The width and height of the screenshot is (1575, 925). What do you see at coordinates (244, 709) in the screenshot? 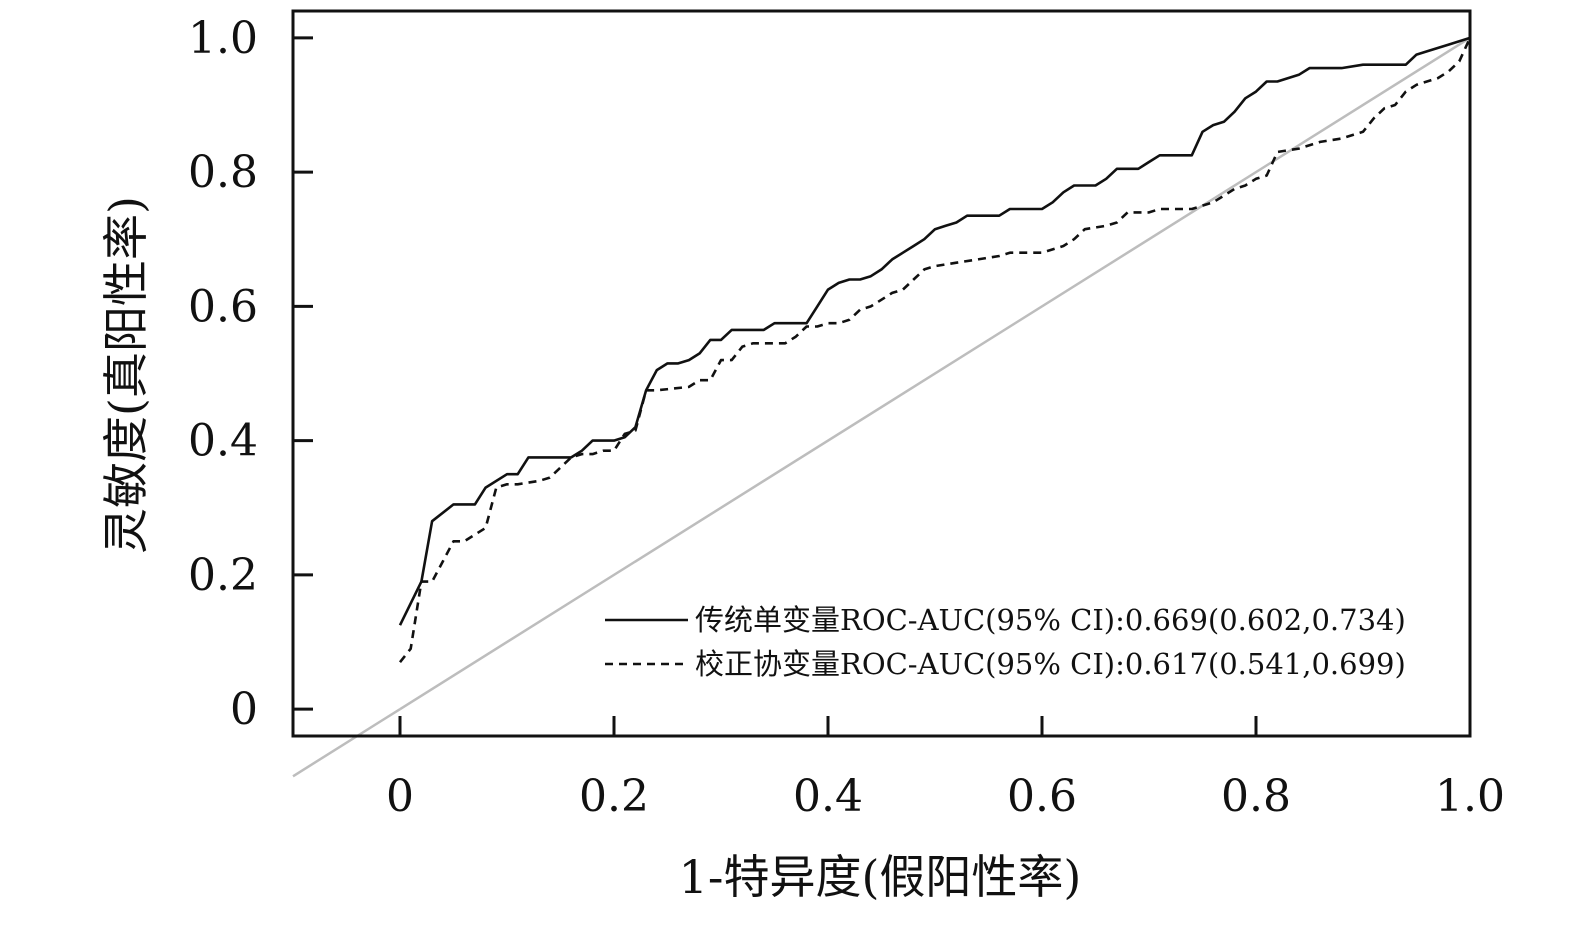
I see `y-tick-label: 0` at bounding box center [244, 709].